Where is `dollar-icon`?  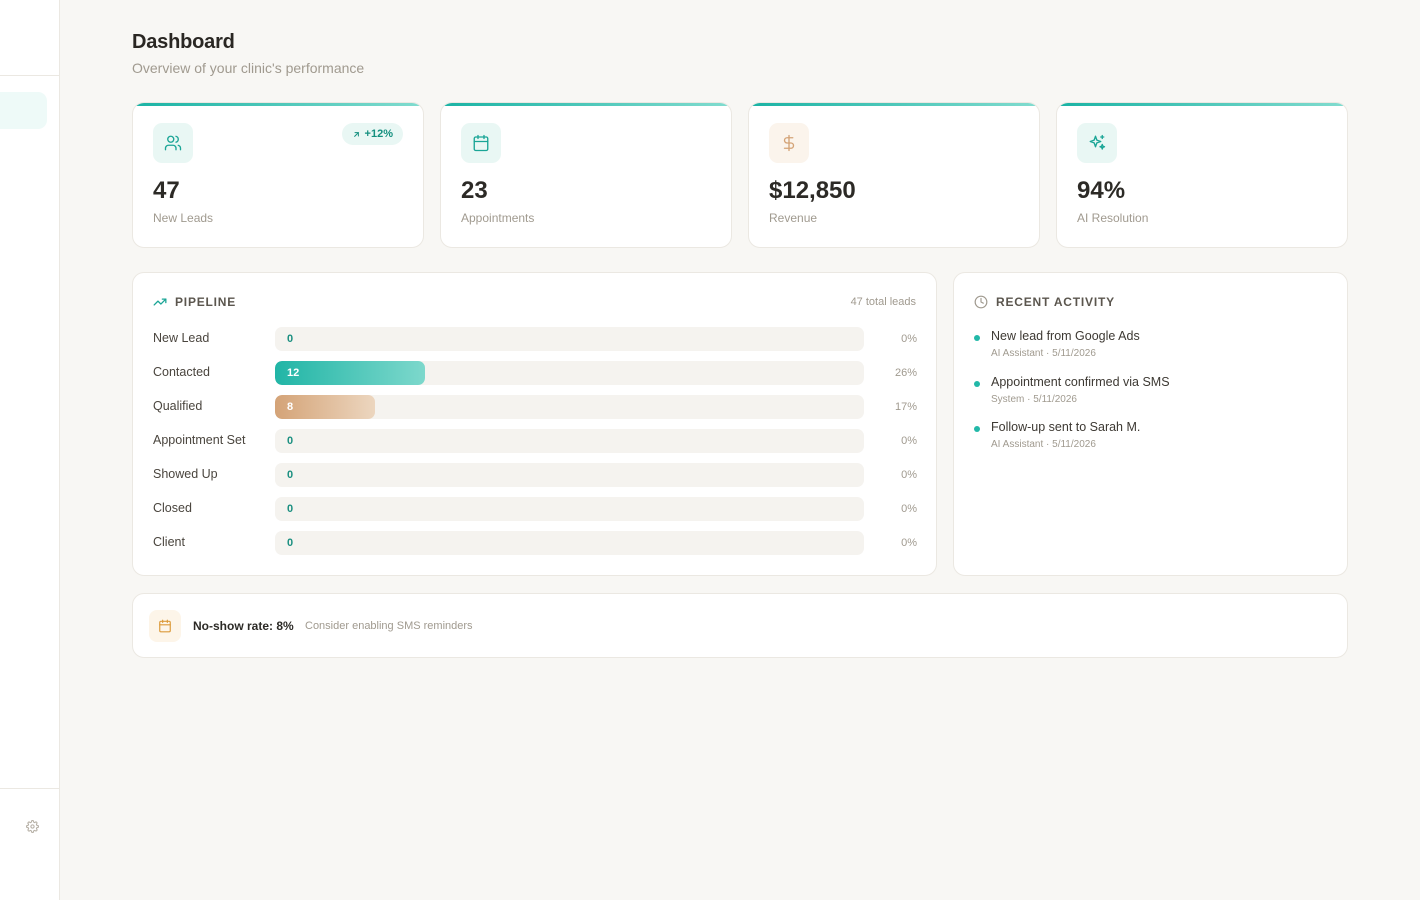
dollar-icon is located at coordinates (789, 143).